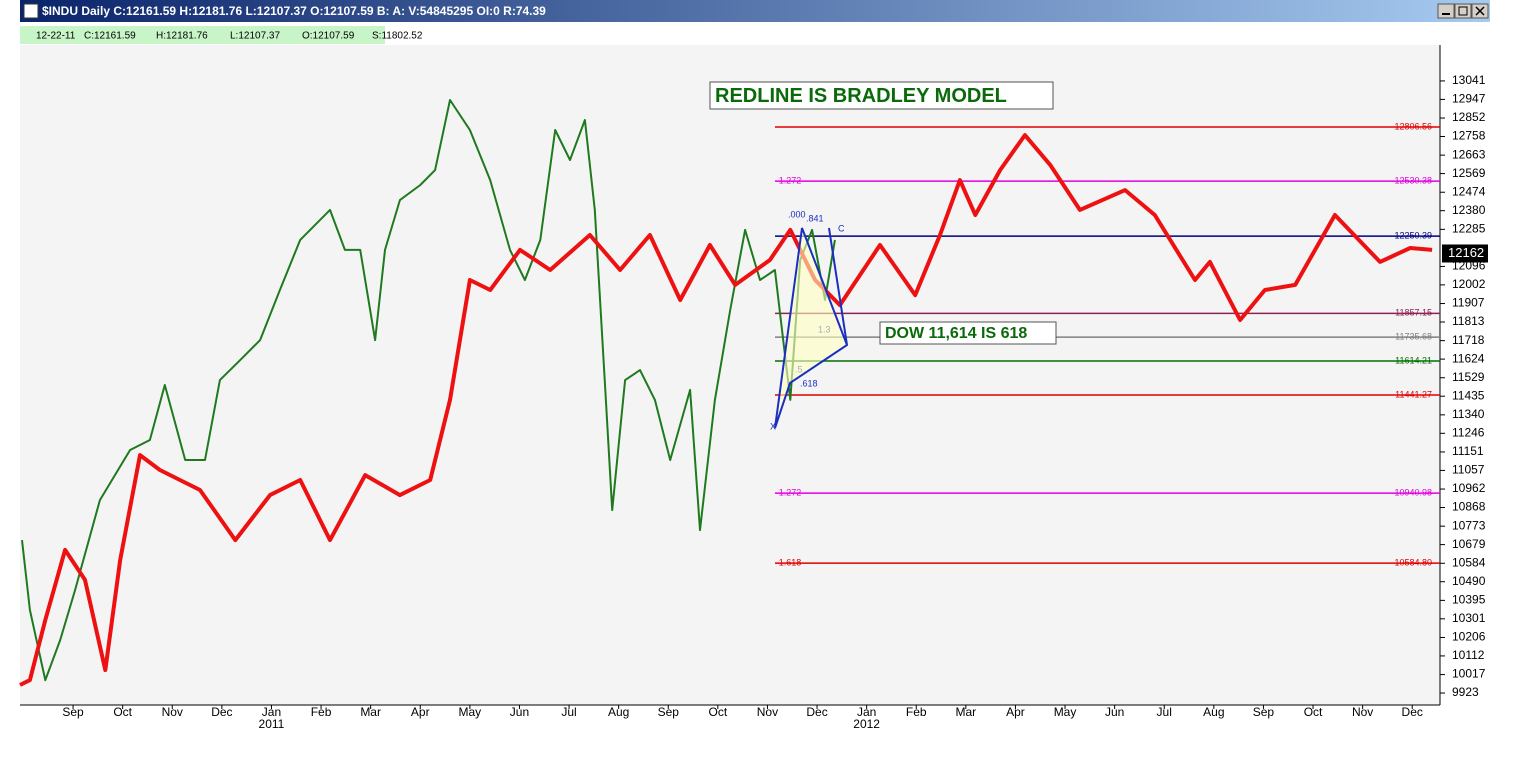 This screenshot has height=770, width=1540. Describe the element at coordinates (1469, 637) in the screenshot. I see `y-tick-label: 10206` at that location.